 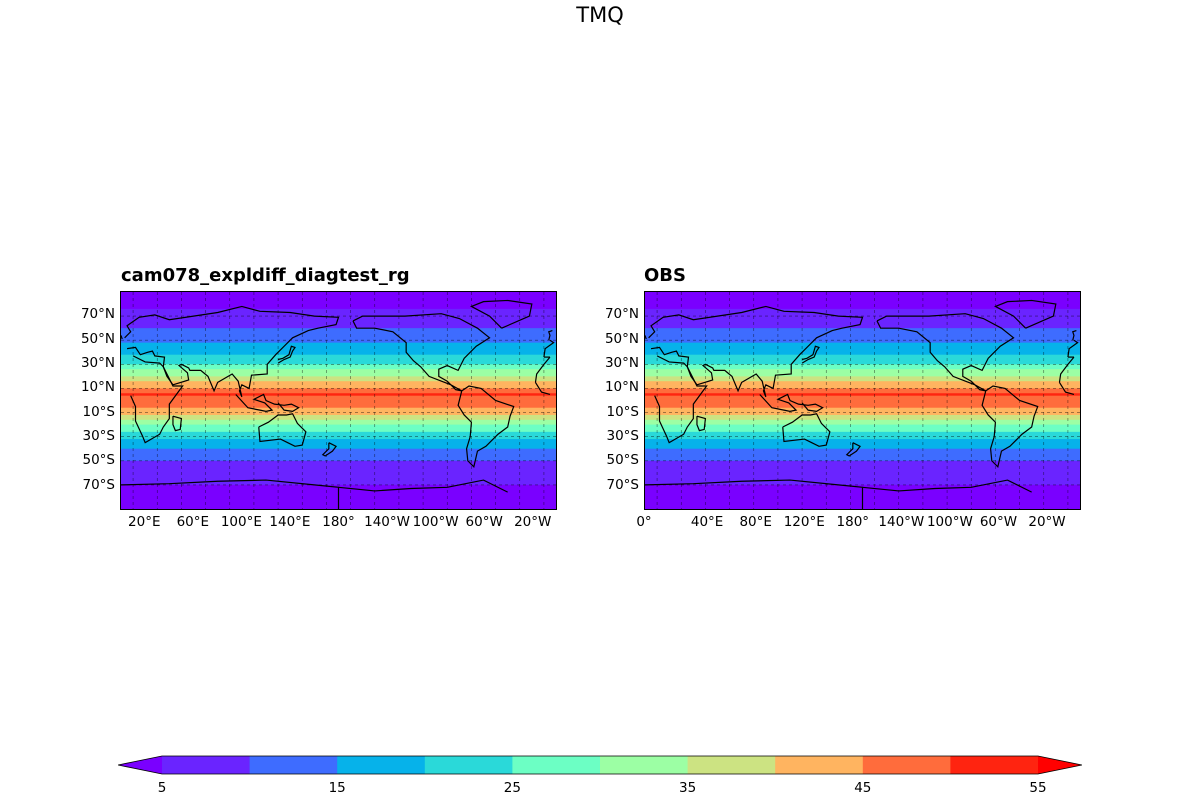 I want to click on lat-tick-label: 10°N, so click(x=621, y=387).